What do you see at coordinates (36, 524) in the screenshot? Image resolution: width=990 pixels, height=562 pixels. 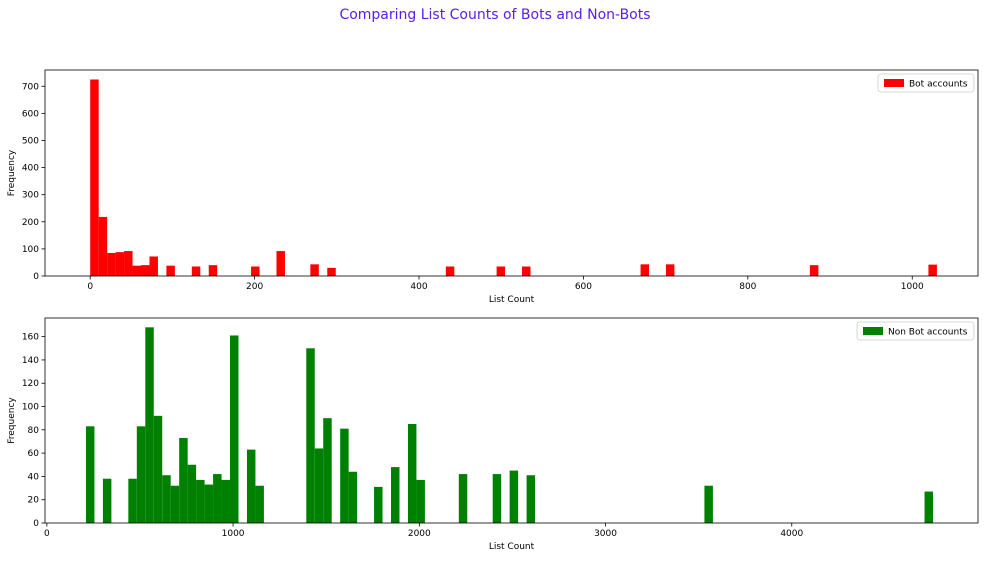 I see `nonbot-y-tick-label: 0` at bounding box center [36, 524].